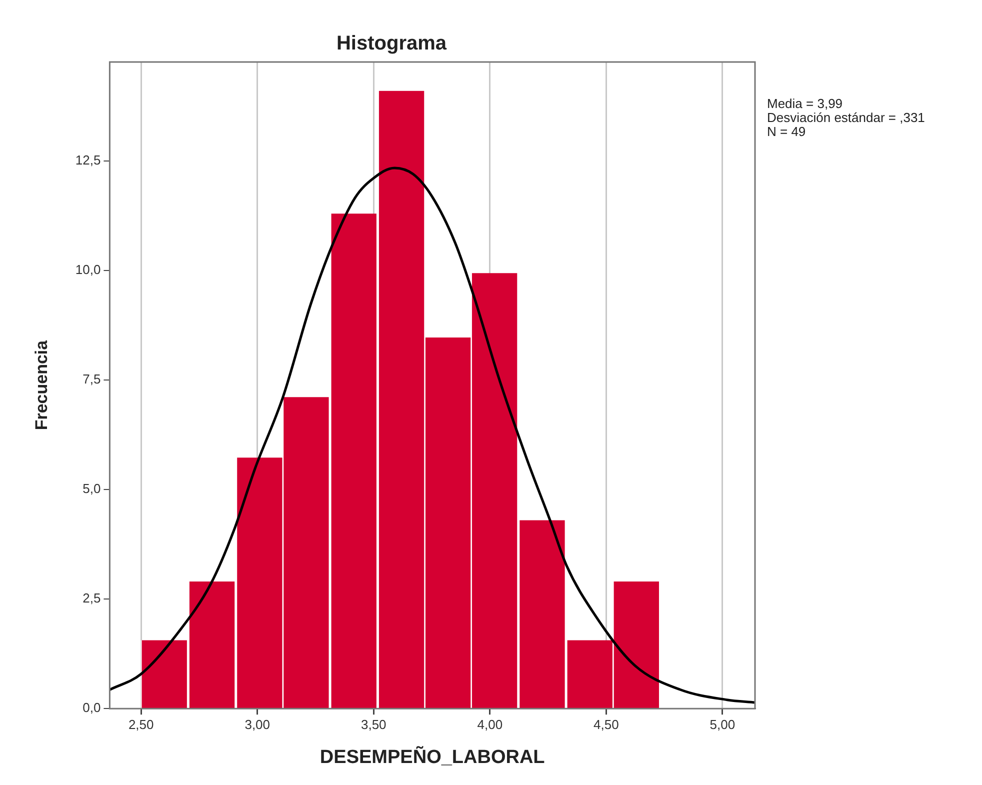 The width and height of the screenshot is (982, 785). Describe the element at coordinates (433, 757) in the screenshot. I see `x-axis-title: DESEMPEÑO_LABORAL` at that location.